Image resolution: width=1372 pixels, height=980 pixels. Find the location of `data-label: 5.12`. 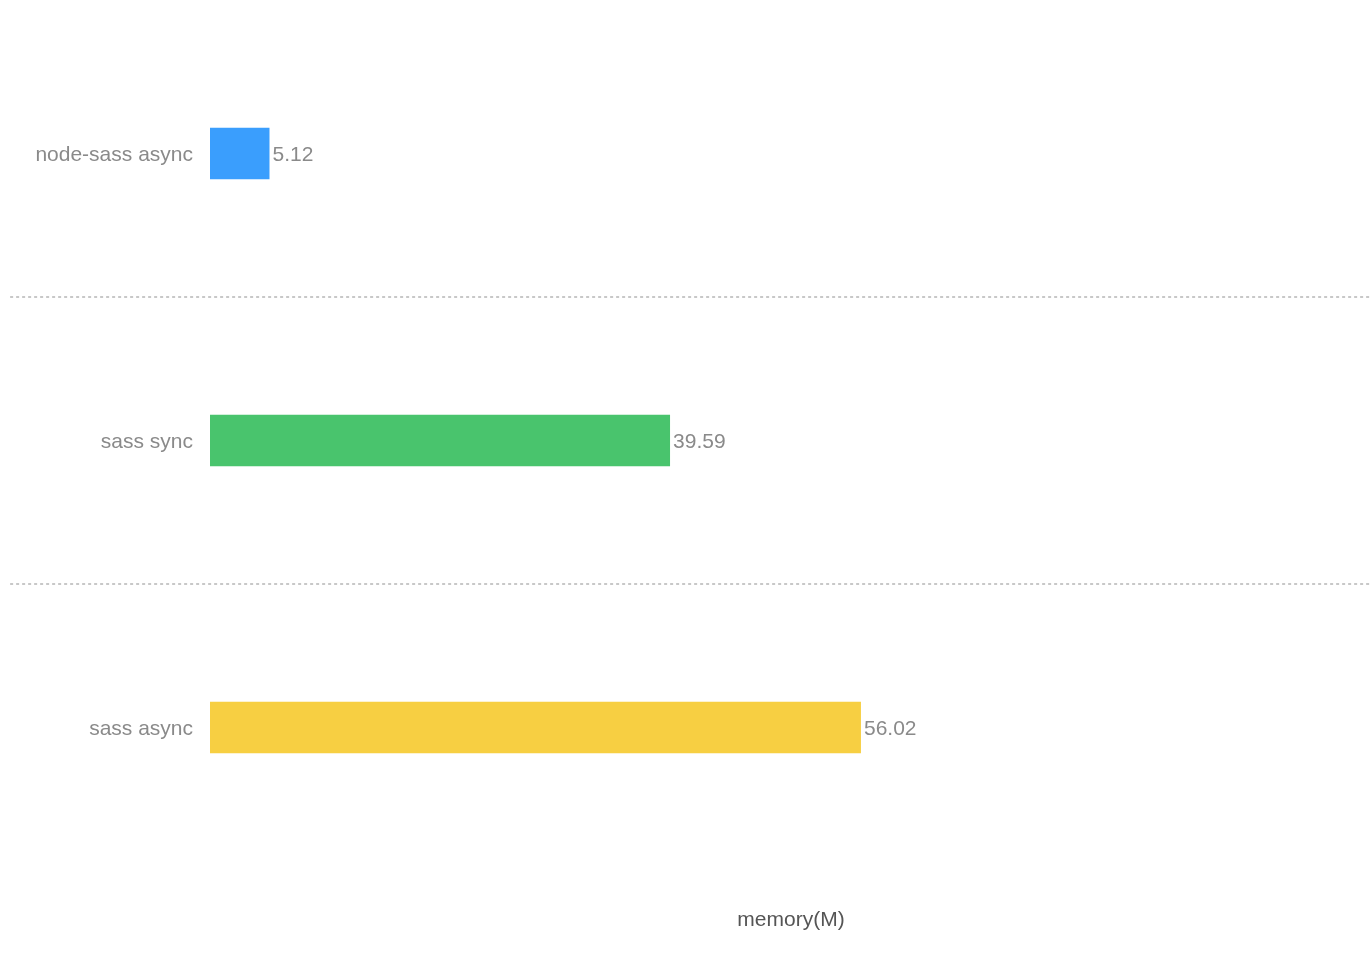

data-label: 5.12 is located at coordinates (293, 153).